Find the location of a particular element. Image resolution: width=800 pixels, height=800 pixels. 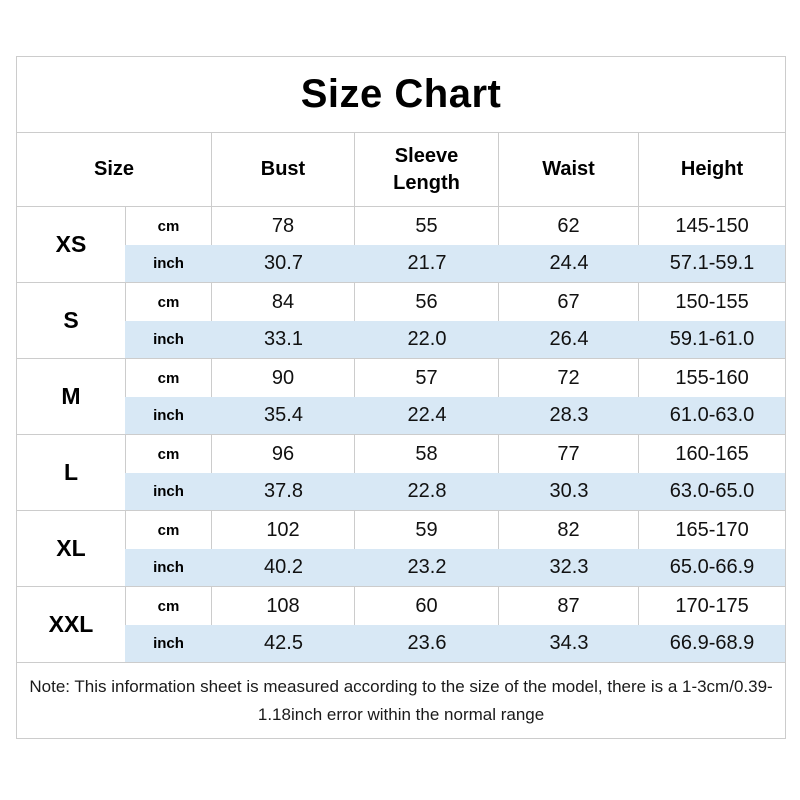

bust-value: 78 is located at coordinates (283, 226).